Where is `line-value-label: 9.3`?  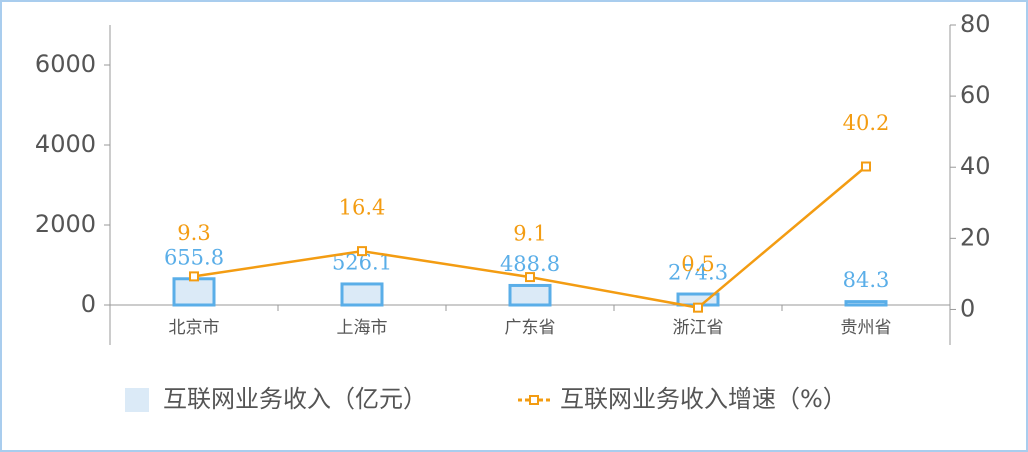
line-value-label: 9.3 is located at coordinates (193, 233).